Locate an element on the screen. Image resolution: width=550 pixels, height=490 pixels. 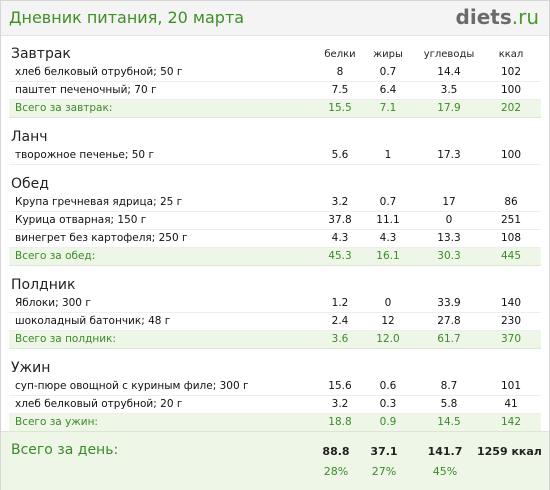
food-fat: 0.3 is located at coordinates (388, 404).